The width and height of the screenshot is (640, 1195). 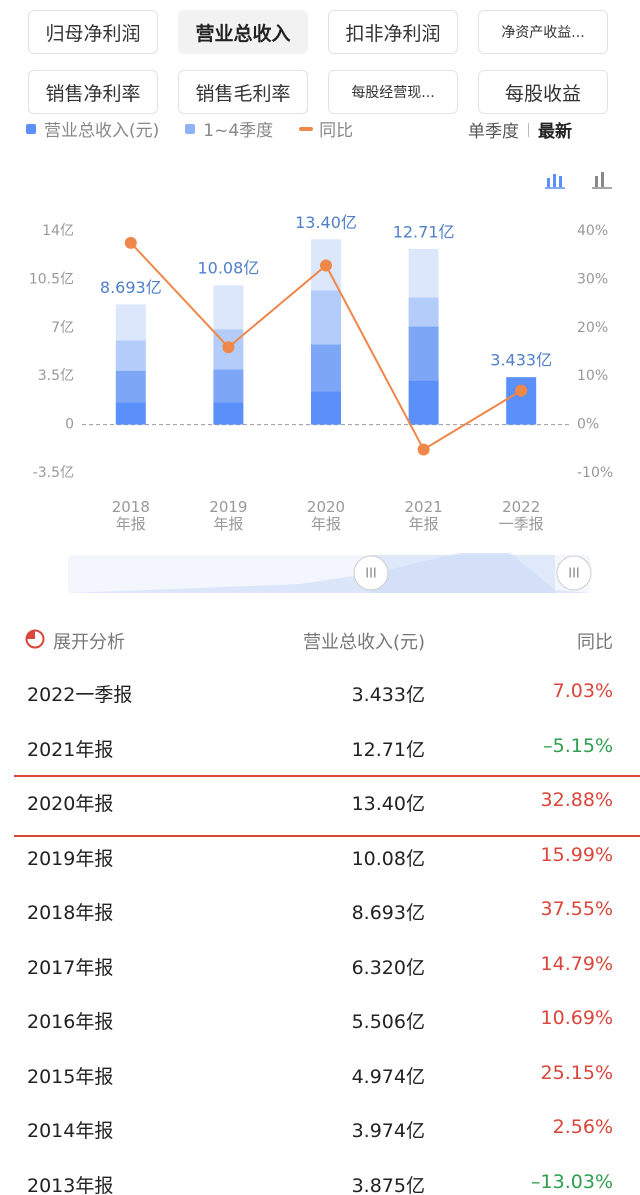 What do you see at coordinates (53, 473) in the screenshot?
I see `y-tick-label: -3.5亿` at bounding box center [53, 473].